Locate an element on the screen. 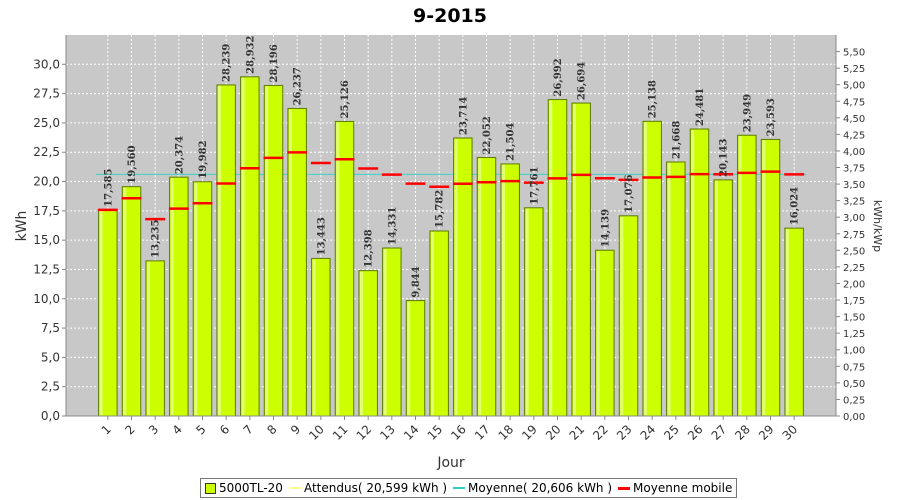 The height and width of the screenshot is (500, 900). y-tick-label: 2,5 is located at coordinates (50, 387).